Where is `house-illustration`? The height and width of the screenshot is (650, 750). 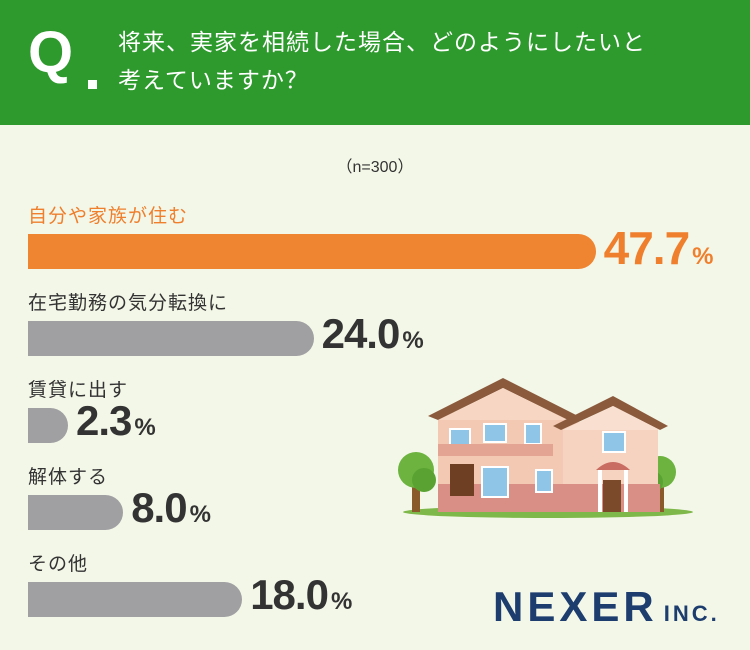
house-illustration is located at coordinates (545, 448).